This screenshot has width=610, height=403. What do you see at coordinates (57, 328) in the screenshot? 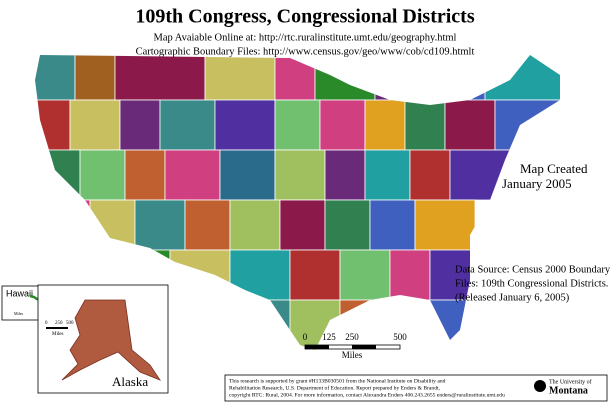
I see `alaska-scale-bar` at bounding box center [57, 328].